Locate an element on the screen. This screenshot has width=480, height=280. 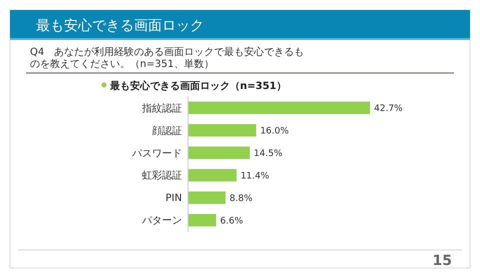
y-tick-label: パターン is located at coordinates (161, 221).